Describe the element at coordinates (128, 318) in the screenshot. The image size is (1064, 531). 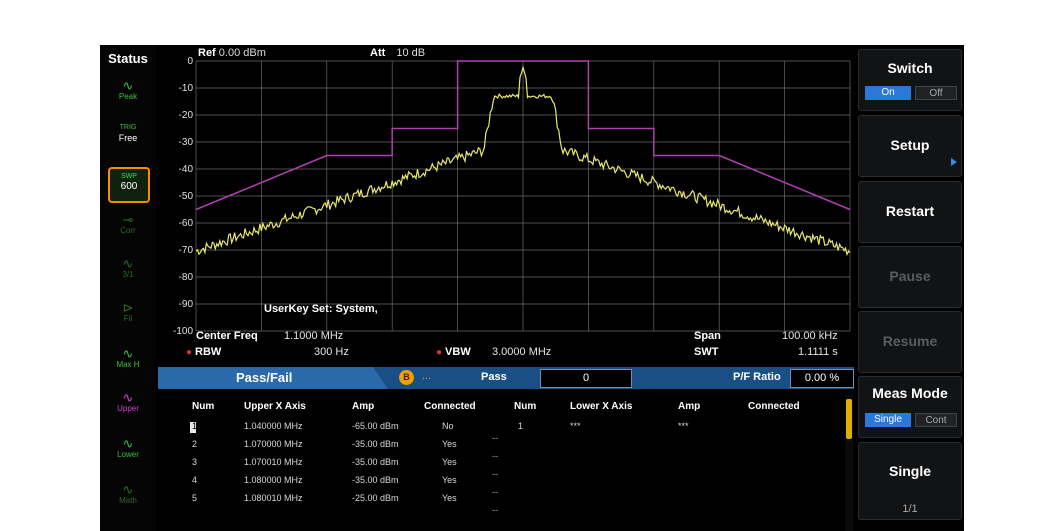
I see `status-filter: ⊳ Fil` at that location.